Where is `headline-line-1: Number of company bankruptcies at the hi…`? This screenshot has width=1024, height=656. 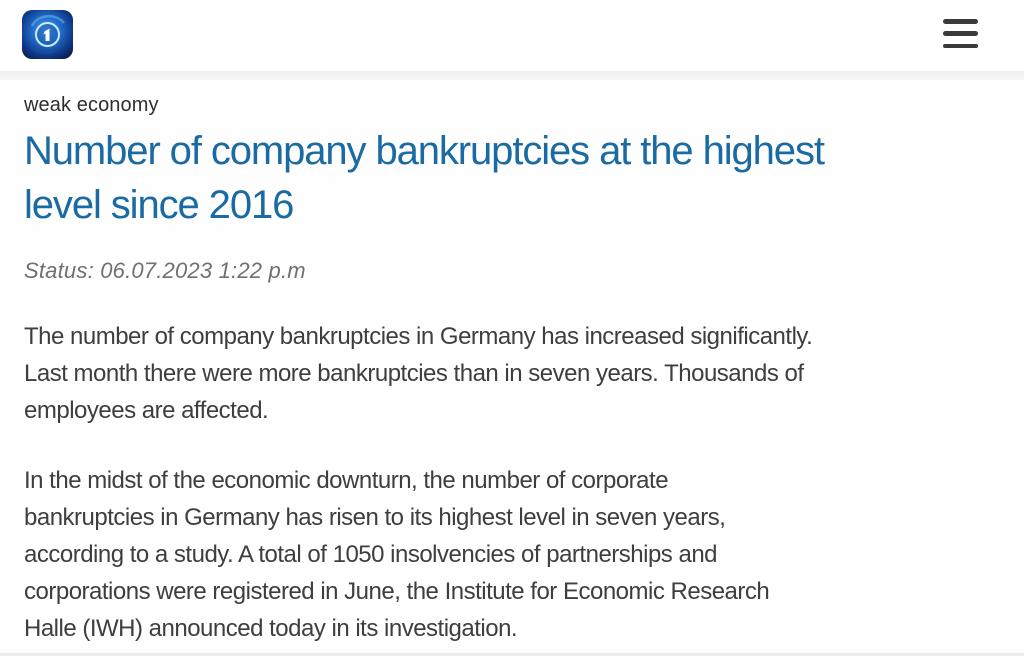 headline-line-1: Number of company bankruptcies at the hi… is located at coordinates (424, 151).